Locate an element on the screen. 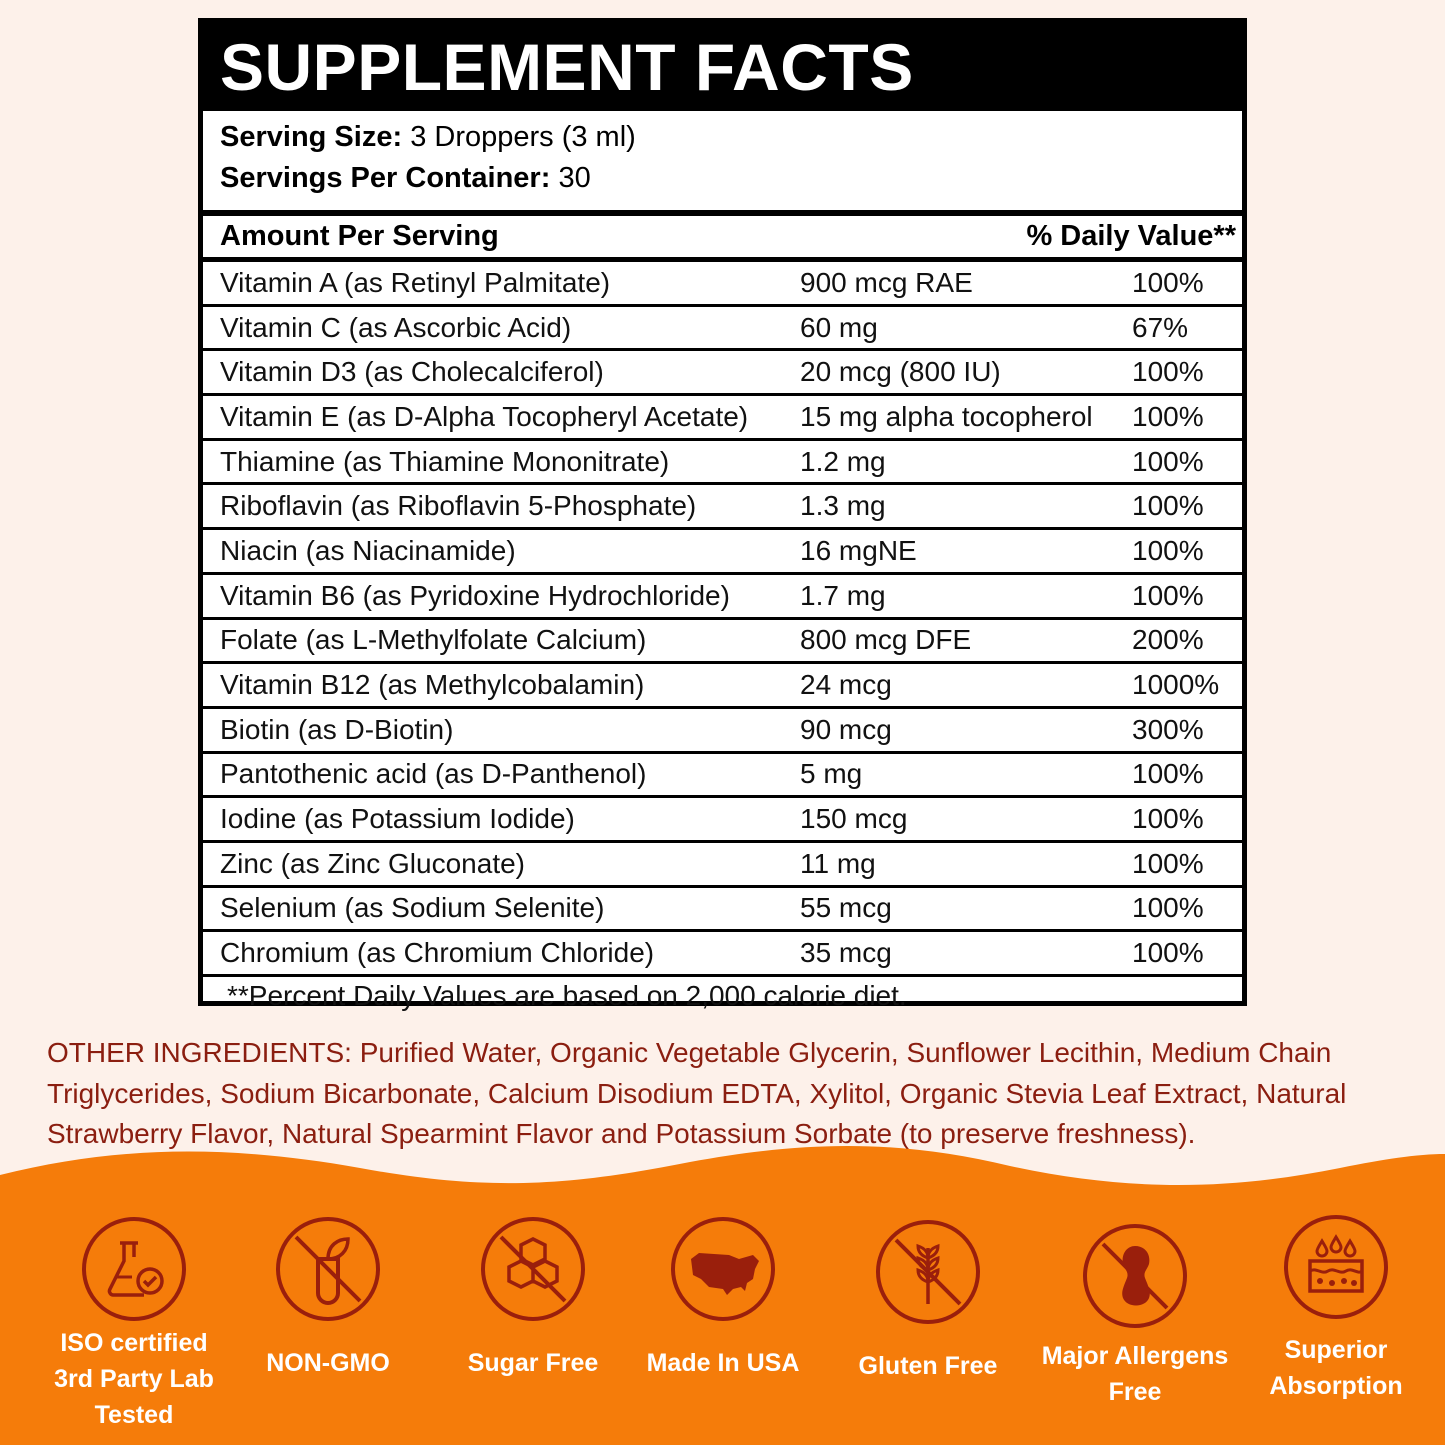 The image size is (1445, 1445). nutrient-row: Vitamin C (as Ascorbic Acid) 60 mg 67% is located at coordinates (722, 329).